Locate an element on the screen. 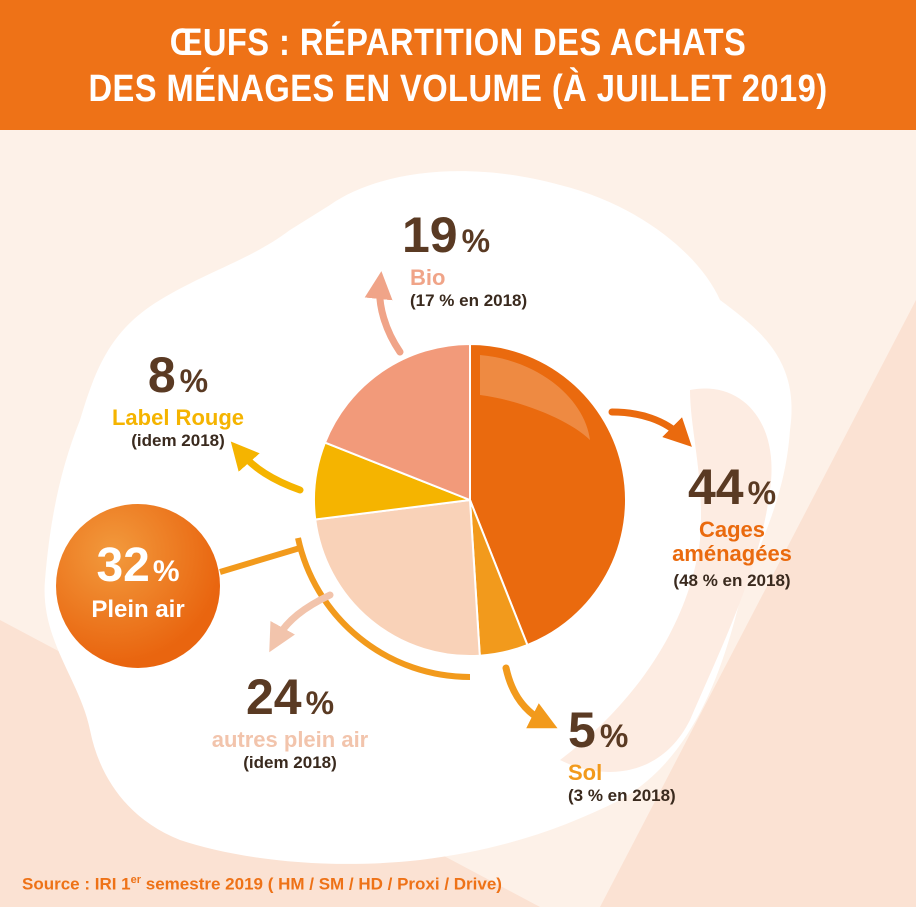 The image size is (916, 907). egg-white-inner-shadow is located at coordinates (666, 580).